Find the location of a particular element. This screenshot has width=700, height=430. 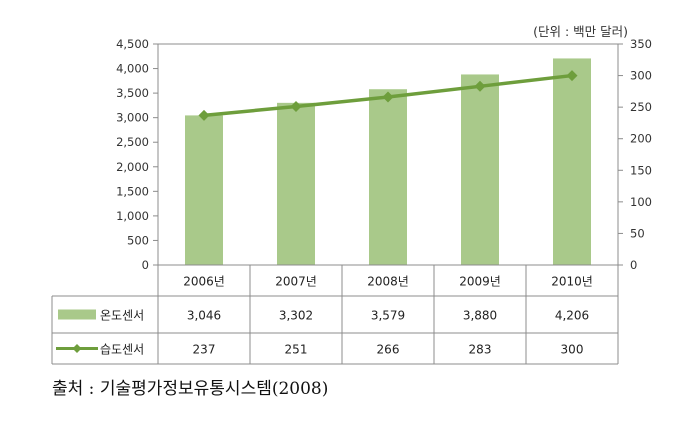

humidity-point-2006년 is located at coordinates (204, 115).